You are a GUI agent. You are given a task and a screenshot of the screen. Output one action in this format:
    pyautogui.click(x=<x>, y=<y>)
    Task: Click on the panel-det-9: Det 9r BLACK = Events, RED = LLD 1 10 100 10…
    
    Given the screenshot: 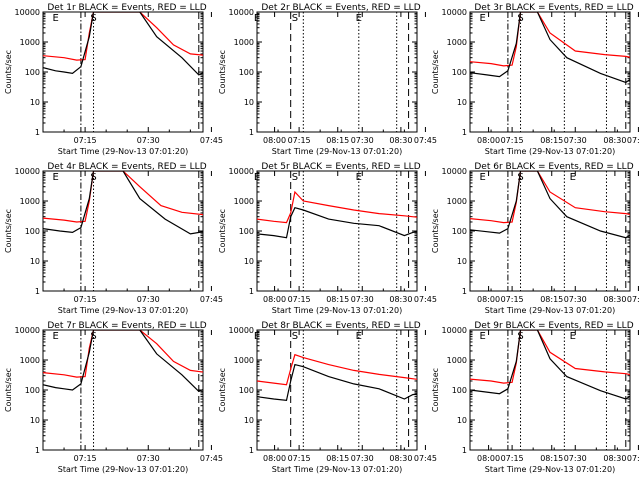 What is the action you would take?
    pyautogui.click(x=535, y=397)
    